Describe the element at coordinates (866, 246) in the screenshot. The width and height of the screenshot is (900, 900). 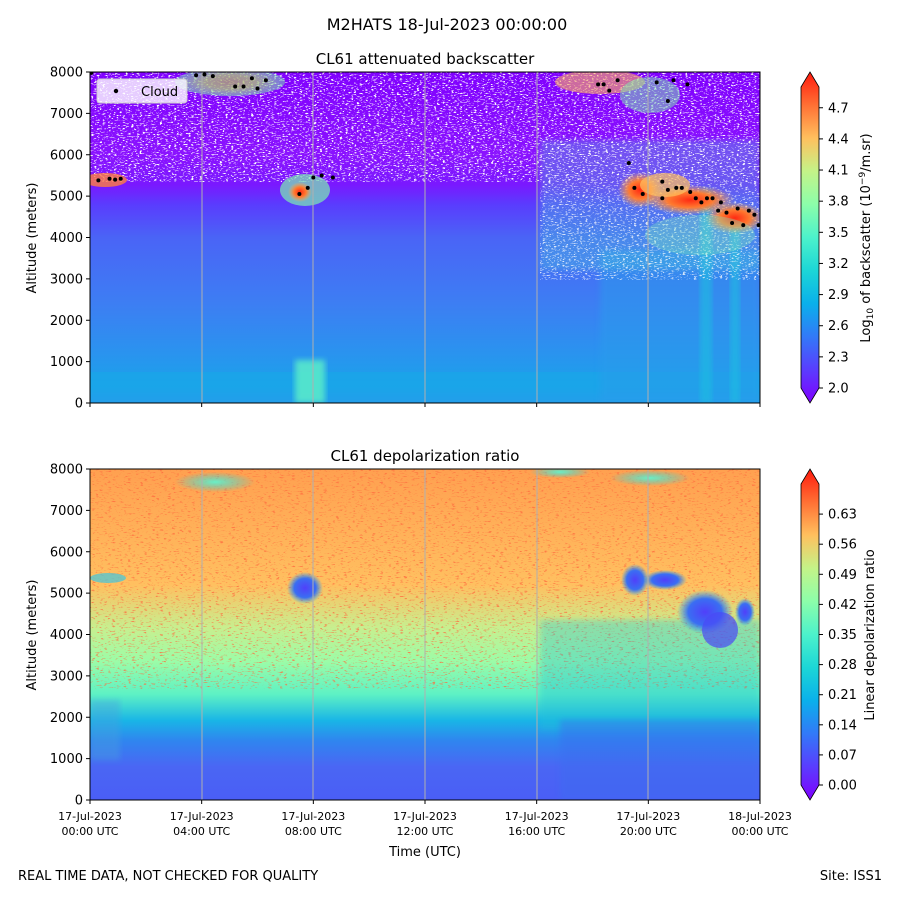
I see `cbar-label-mid: of backscatter (10` at that location.